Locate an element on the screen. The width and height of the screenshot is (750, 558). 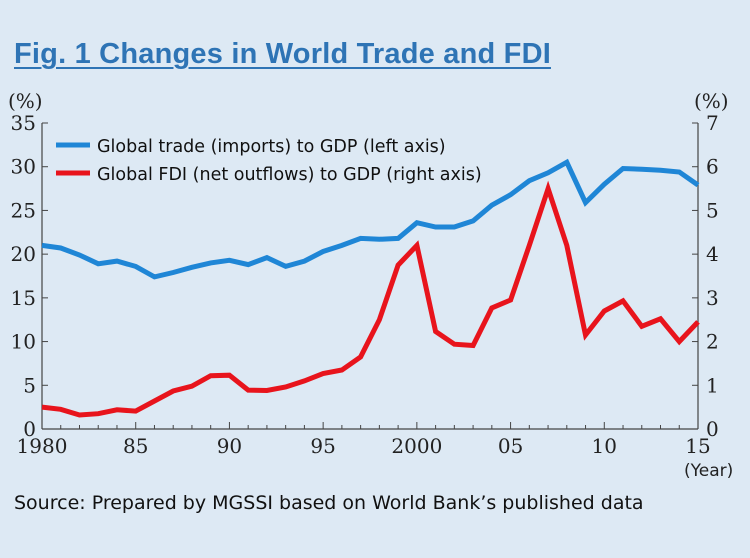
left-tick-label: 20 is located at coordinates (23, 254).